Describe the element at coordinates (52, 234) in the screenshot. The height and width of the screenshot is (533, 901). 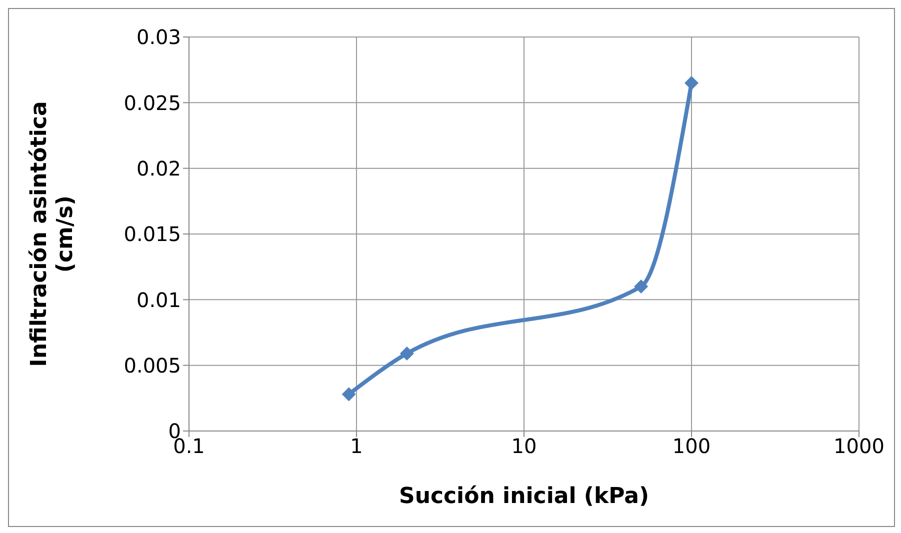
I see `y-axis-title: Infiltración asintótica (cm/s)` at that location.